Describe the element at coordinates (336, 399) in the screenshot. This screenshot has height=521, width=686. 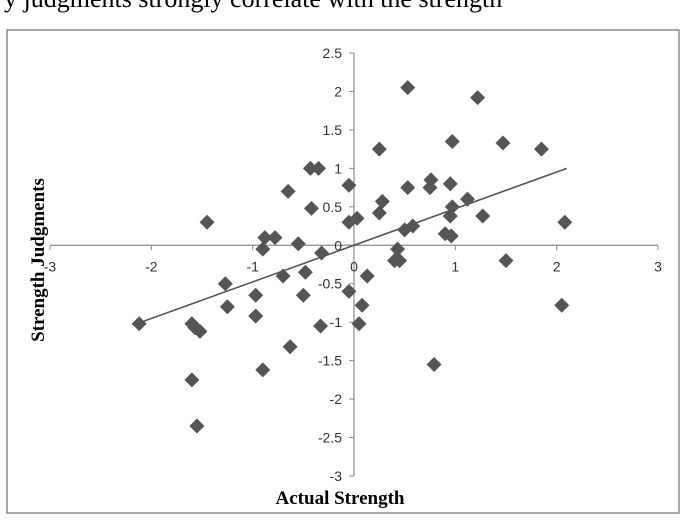
I see `y-tick-label: -2` at that location.